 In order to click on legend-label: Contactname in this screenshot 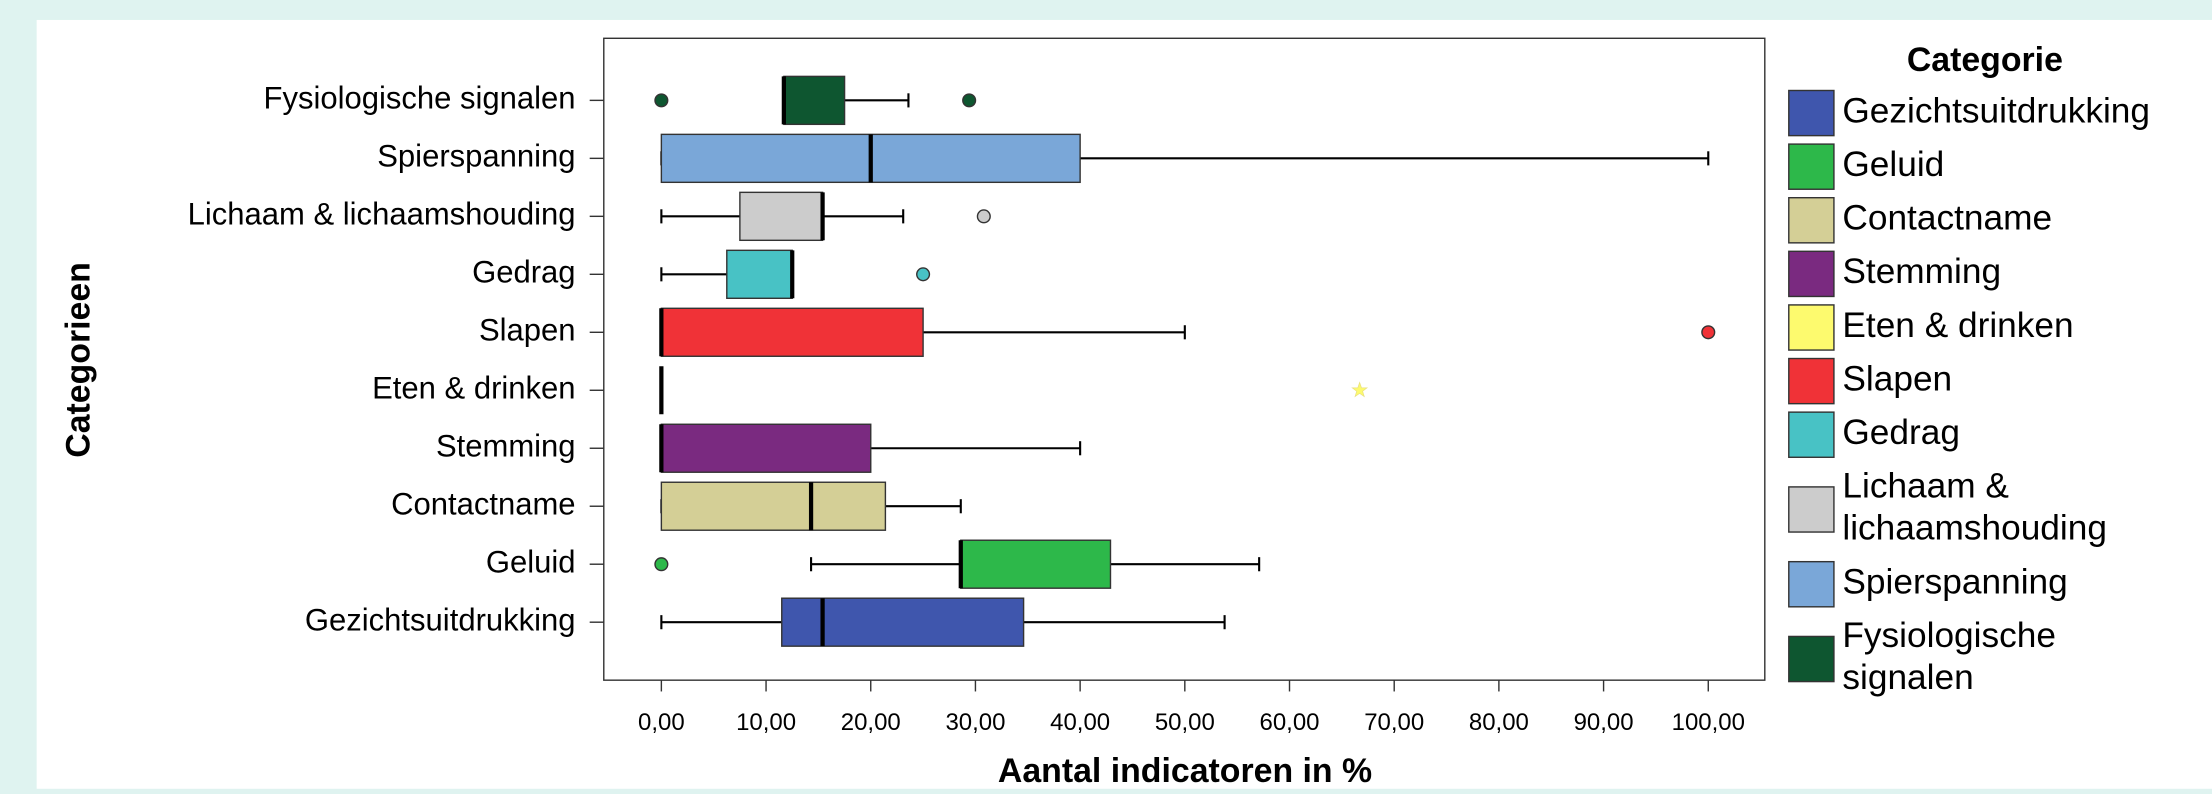, I will do `click(1947, 218)`.